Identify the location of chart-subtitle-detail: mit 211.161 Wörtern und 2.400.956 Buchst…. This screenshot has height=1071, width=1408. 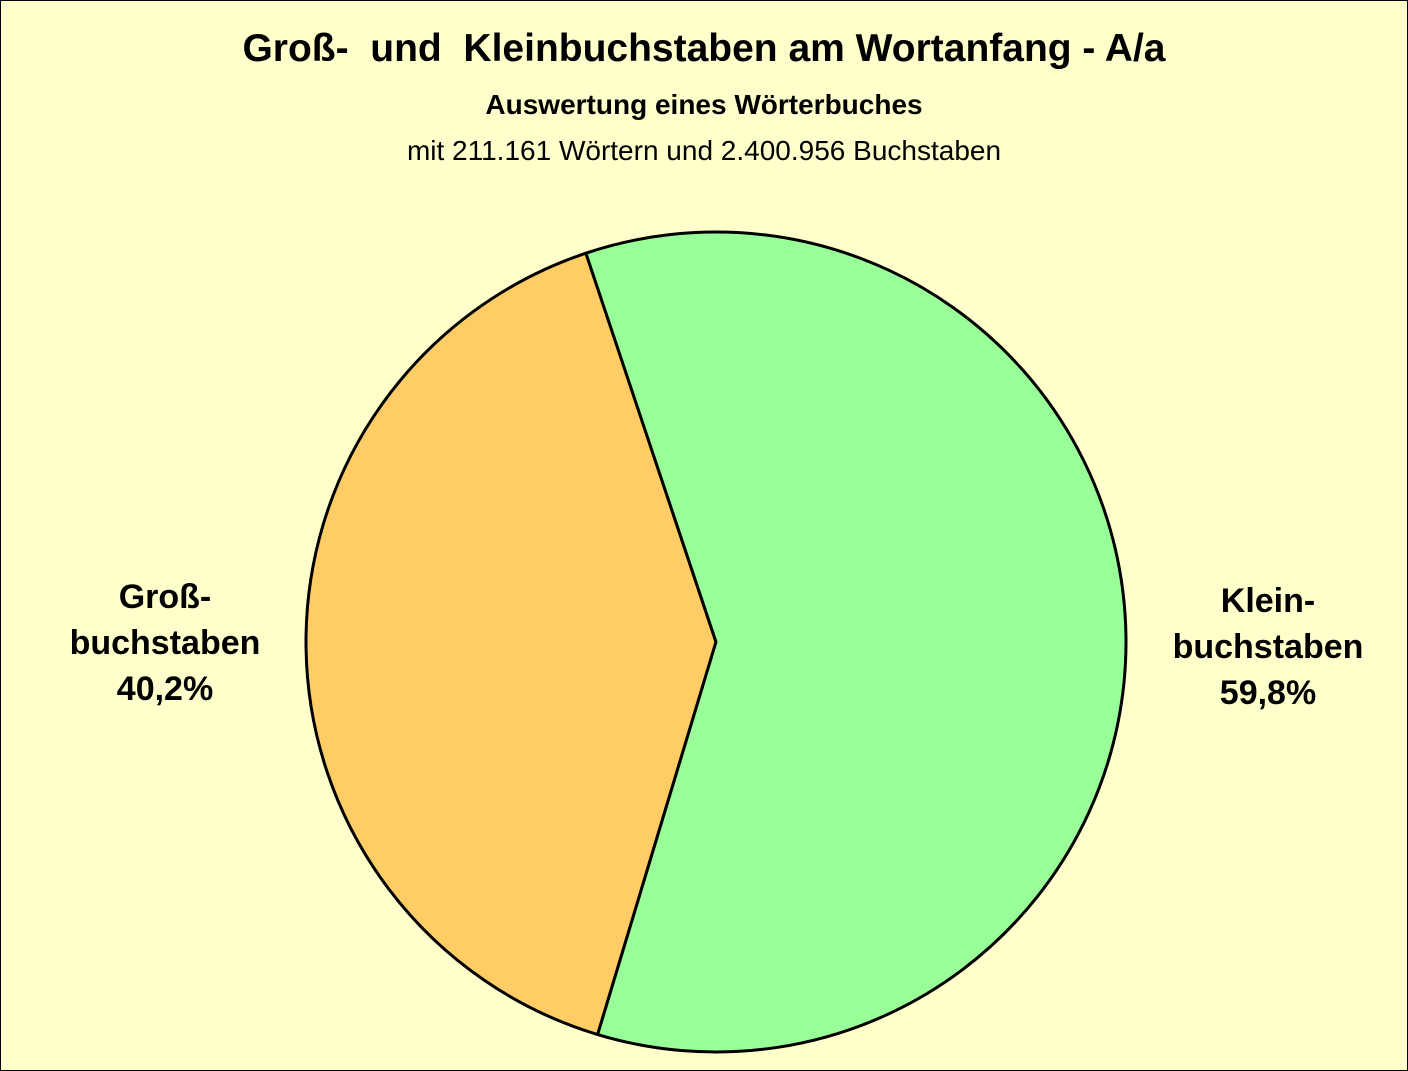
(704, 150).